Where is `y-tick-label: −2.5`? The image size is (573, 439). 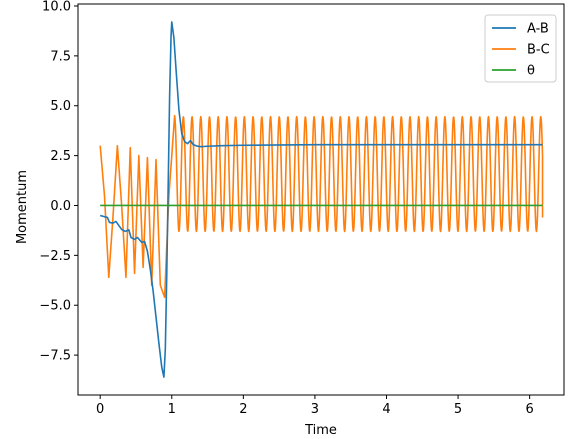
y-tick-label: −2.5 is located at coordinates (55, 256).